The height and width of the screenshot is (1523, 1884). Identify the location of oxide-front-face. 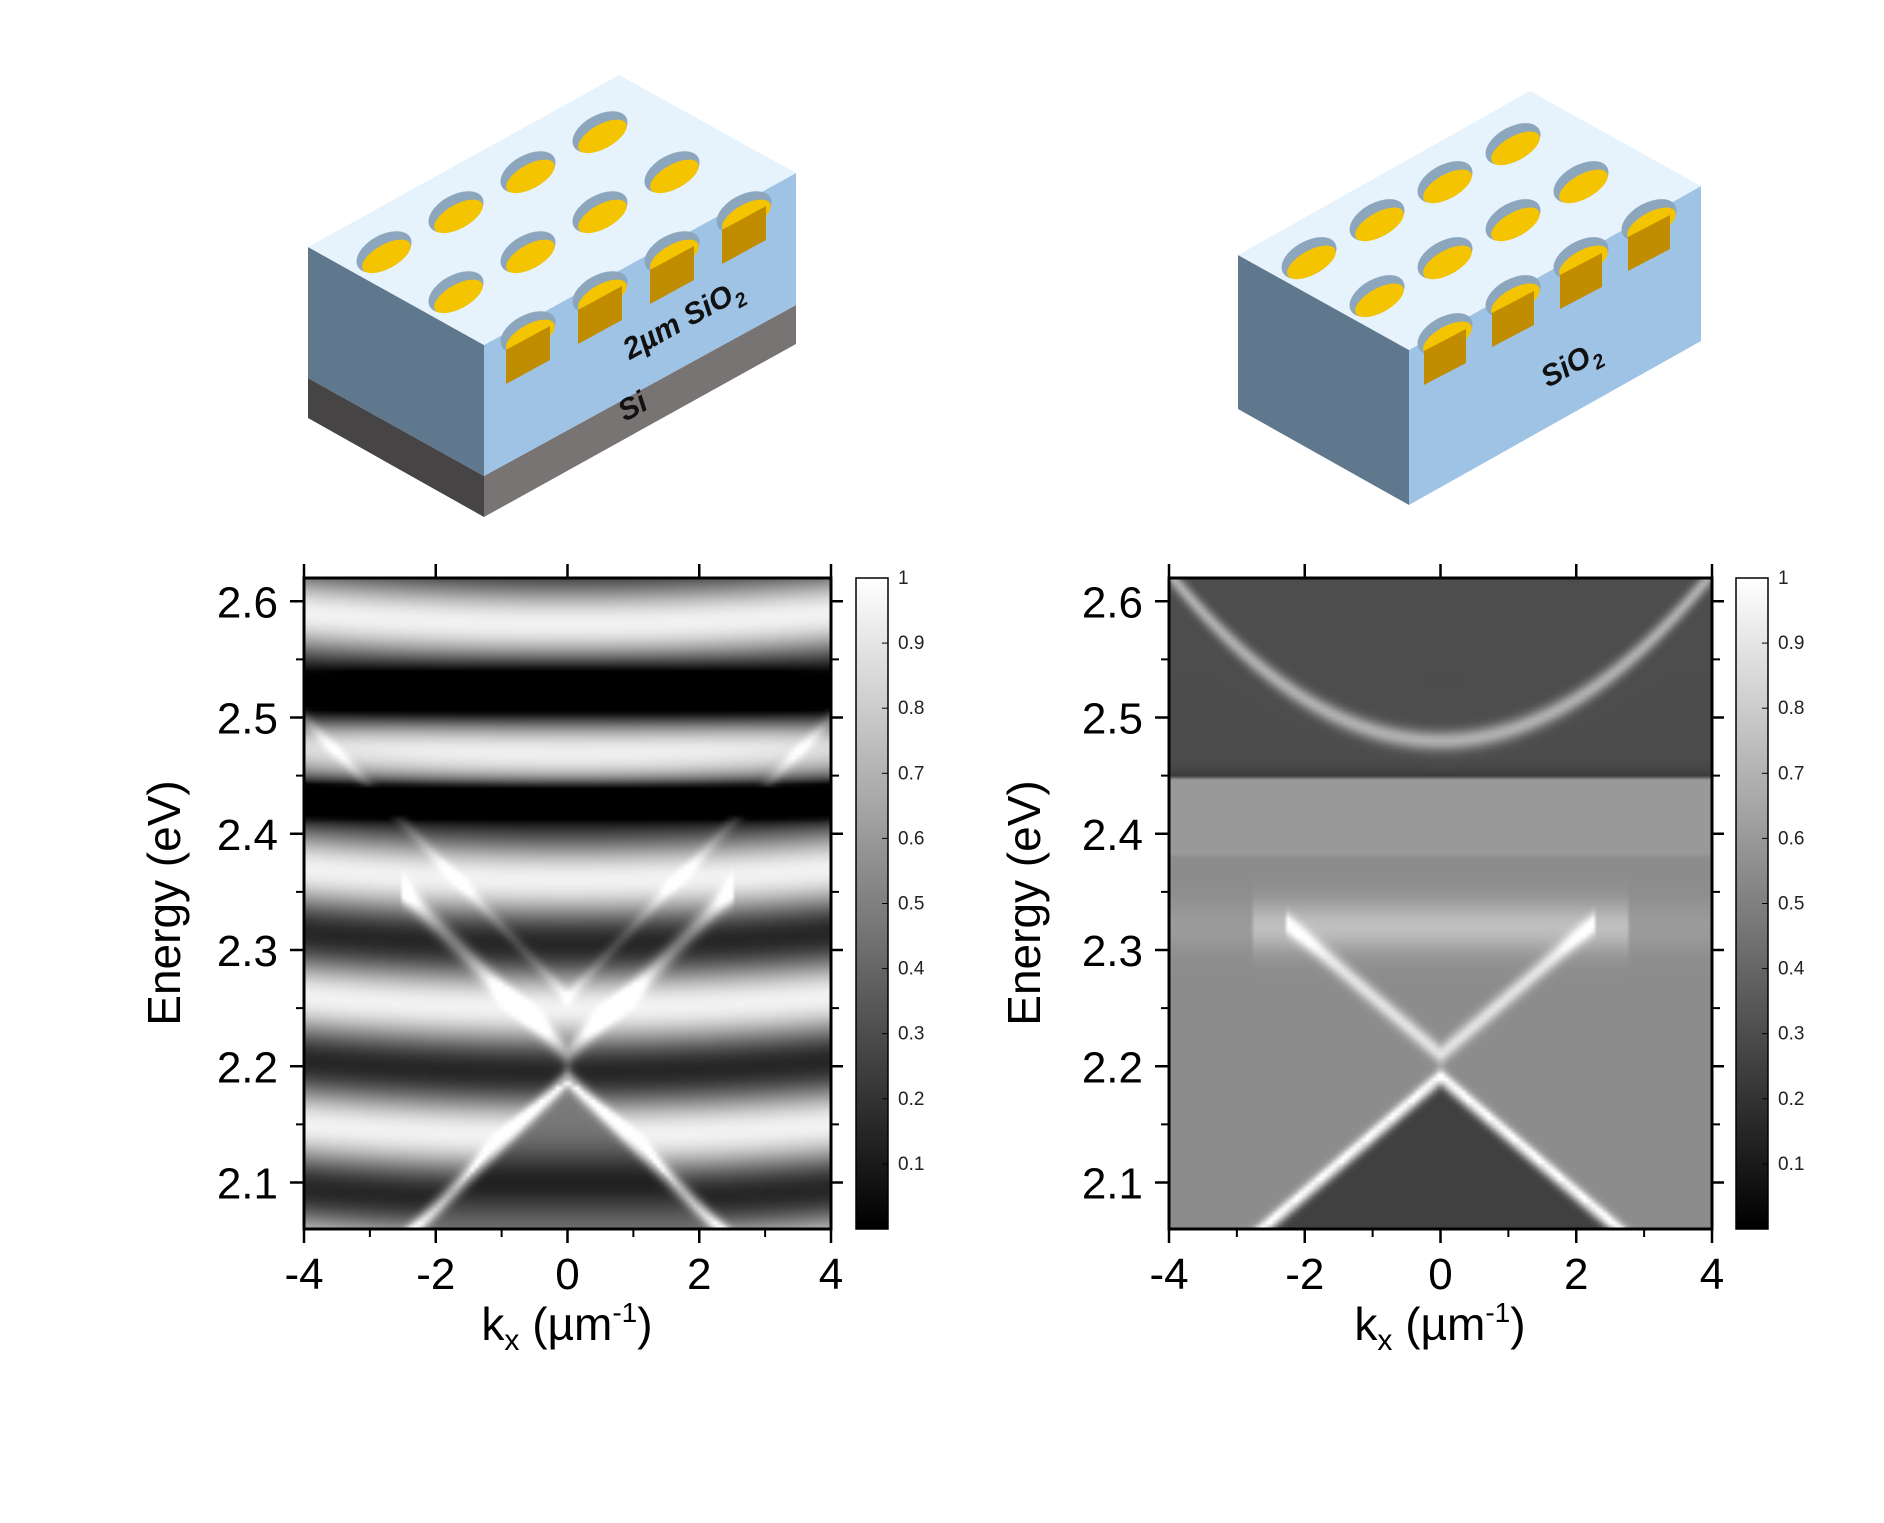
(640, 324).